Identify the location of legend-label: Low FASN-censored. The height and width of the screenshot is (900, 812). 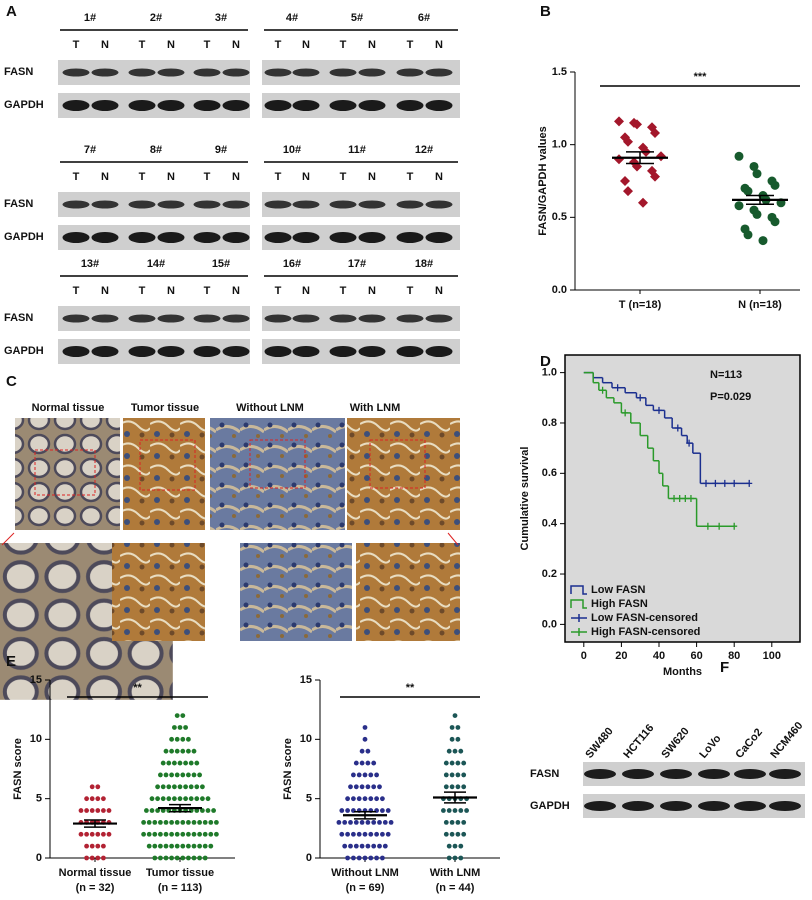
(644, 618).